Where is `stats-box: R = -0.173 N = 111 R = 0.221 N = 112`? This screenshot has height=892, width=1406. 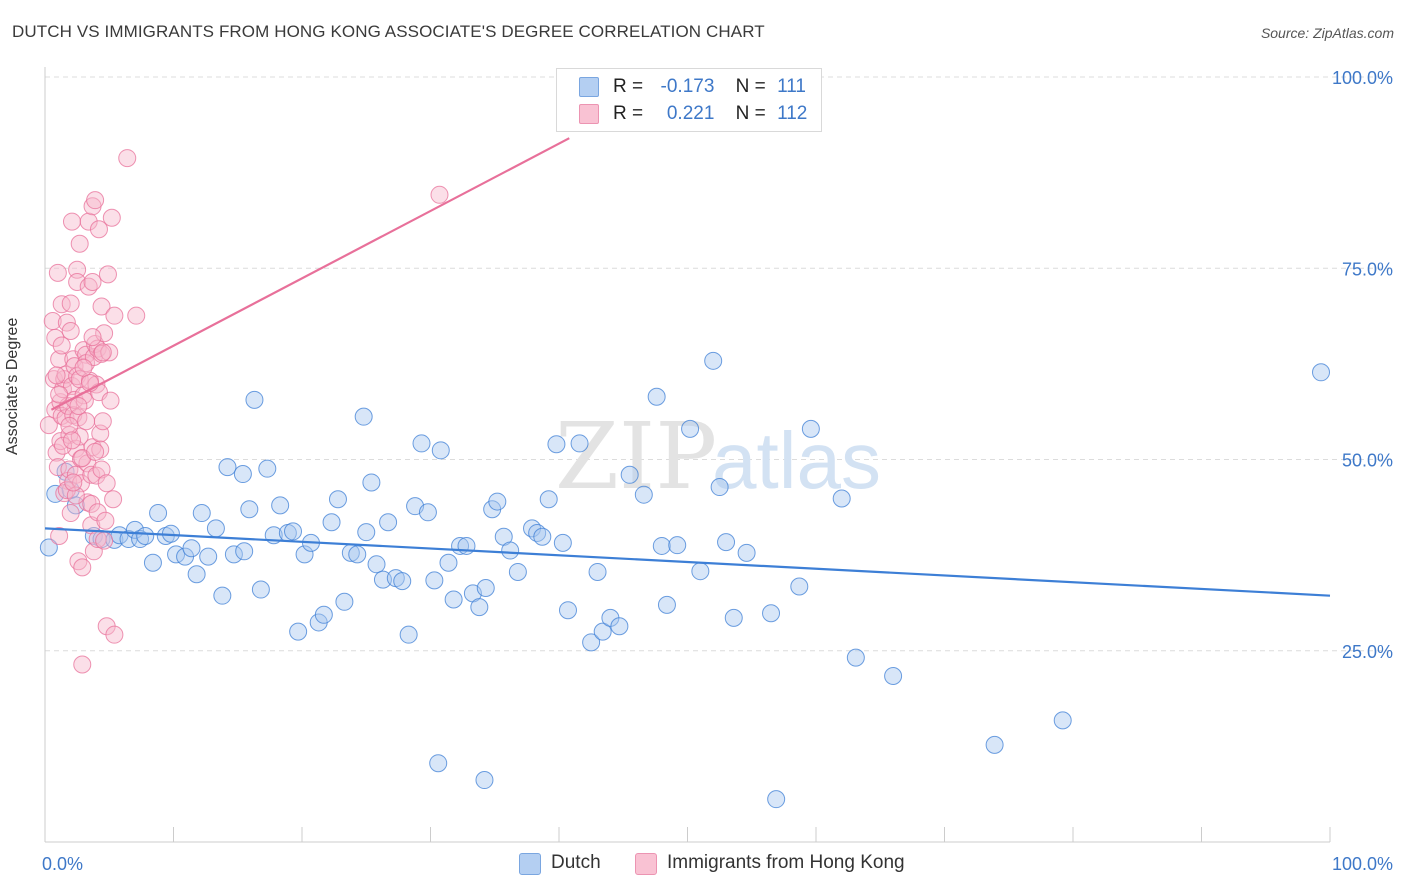 stats-box: R = -0.173 N = 111 R = 0.221 N = 112 is located at coordinates (689, 100).